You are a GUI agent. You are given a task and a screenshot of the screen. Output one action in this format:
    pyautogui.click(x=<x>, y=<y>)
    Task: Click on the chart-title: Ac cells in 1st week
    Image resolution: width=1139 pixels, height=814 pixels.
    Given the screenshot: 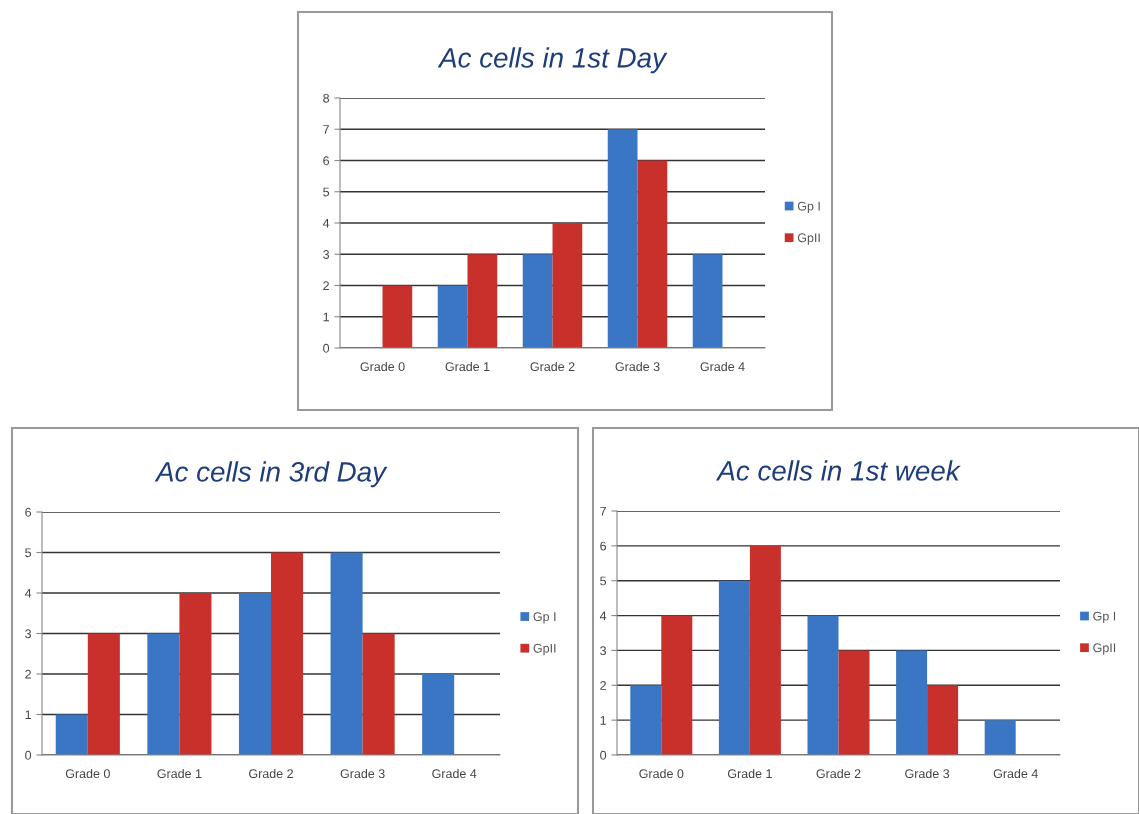 What is the action you would take?
    pyautogui.click(x=838, y=470)
    